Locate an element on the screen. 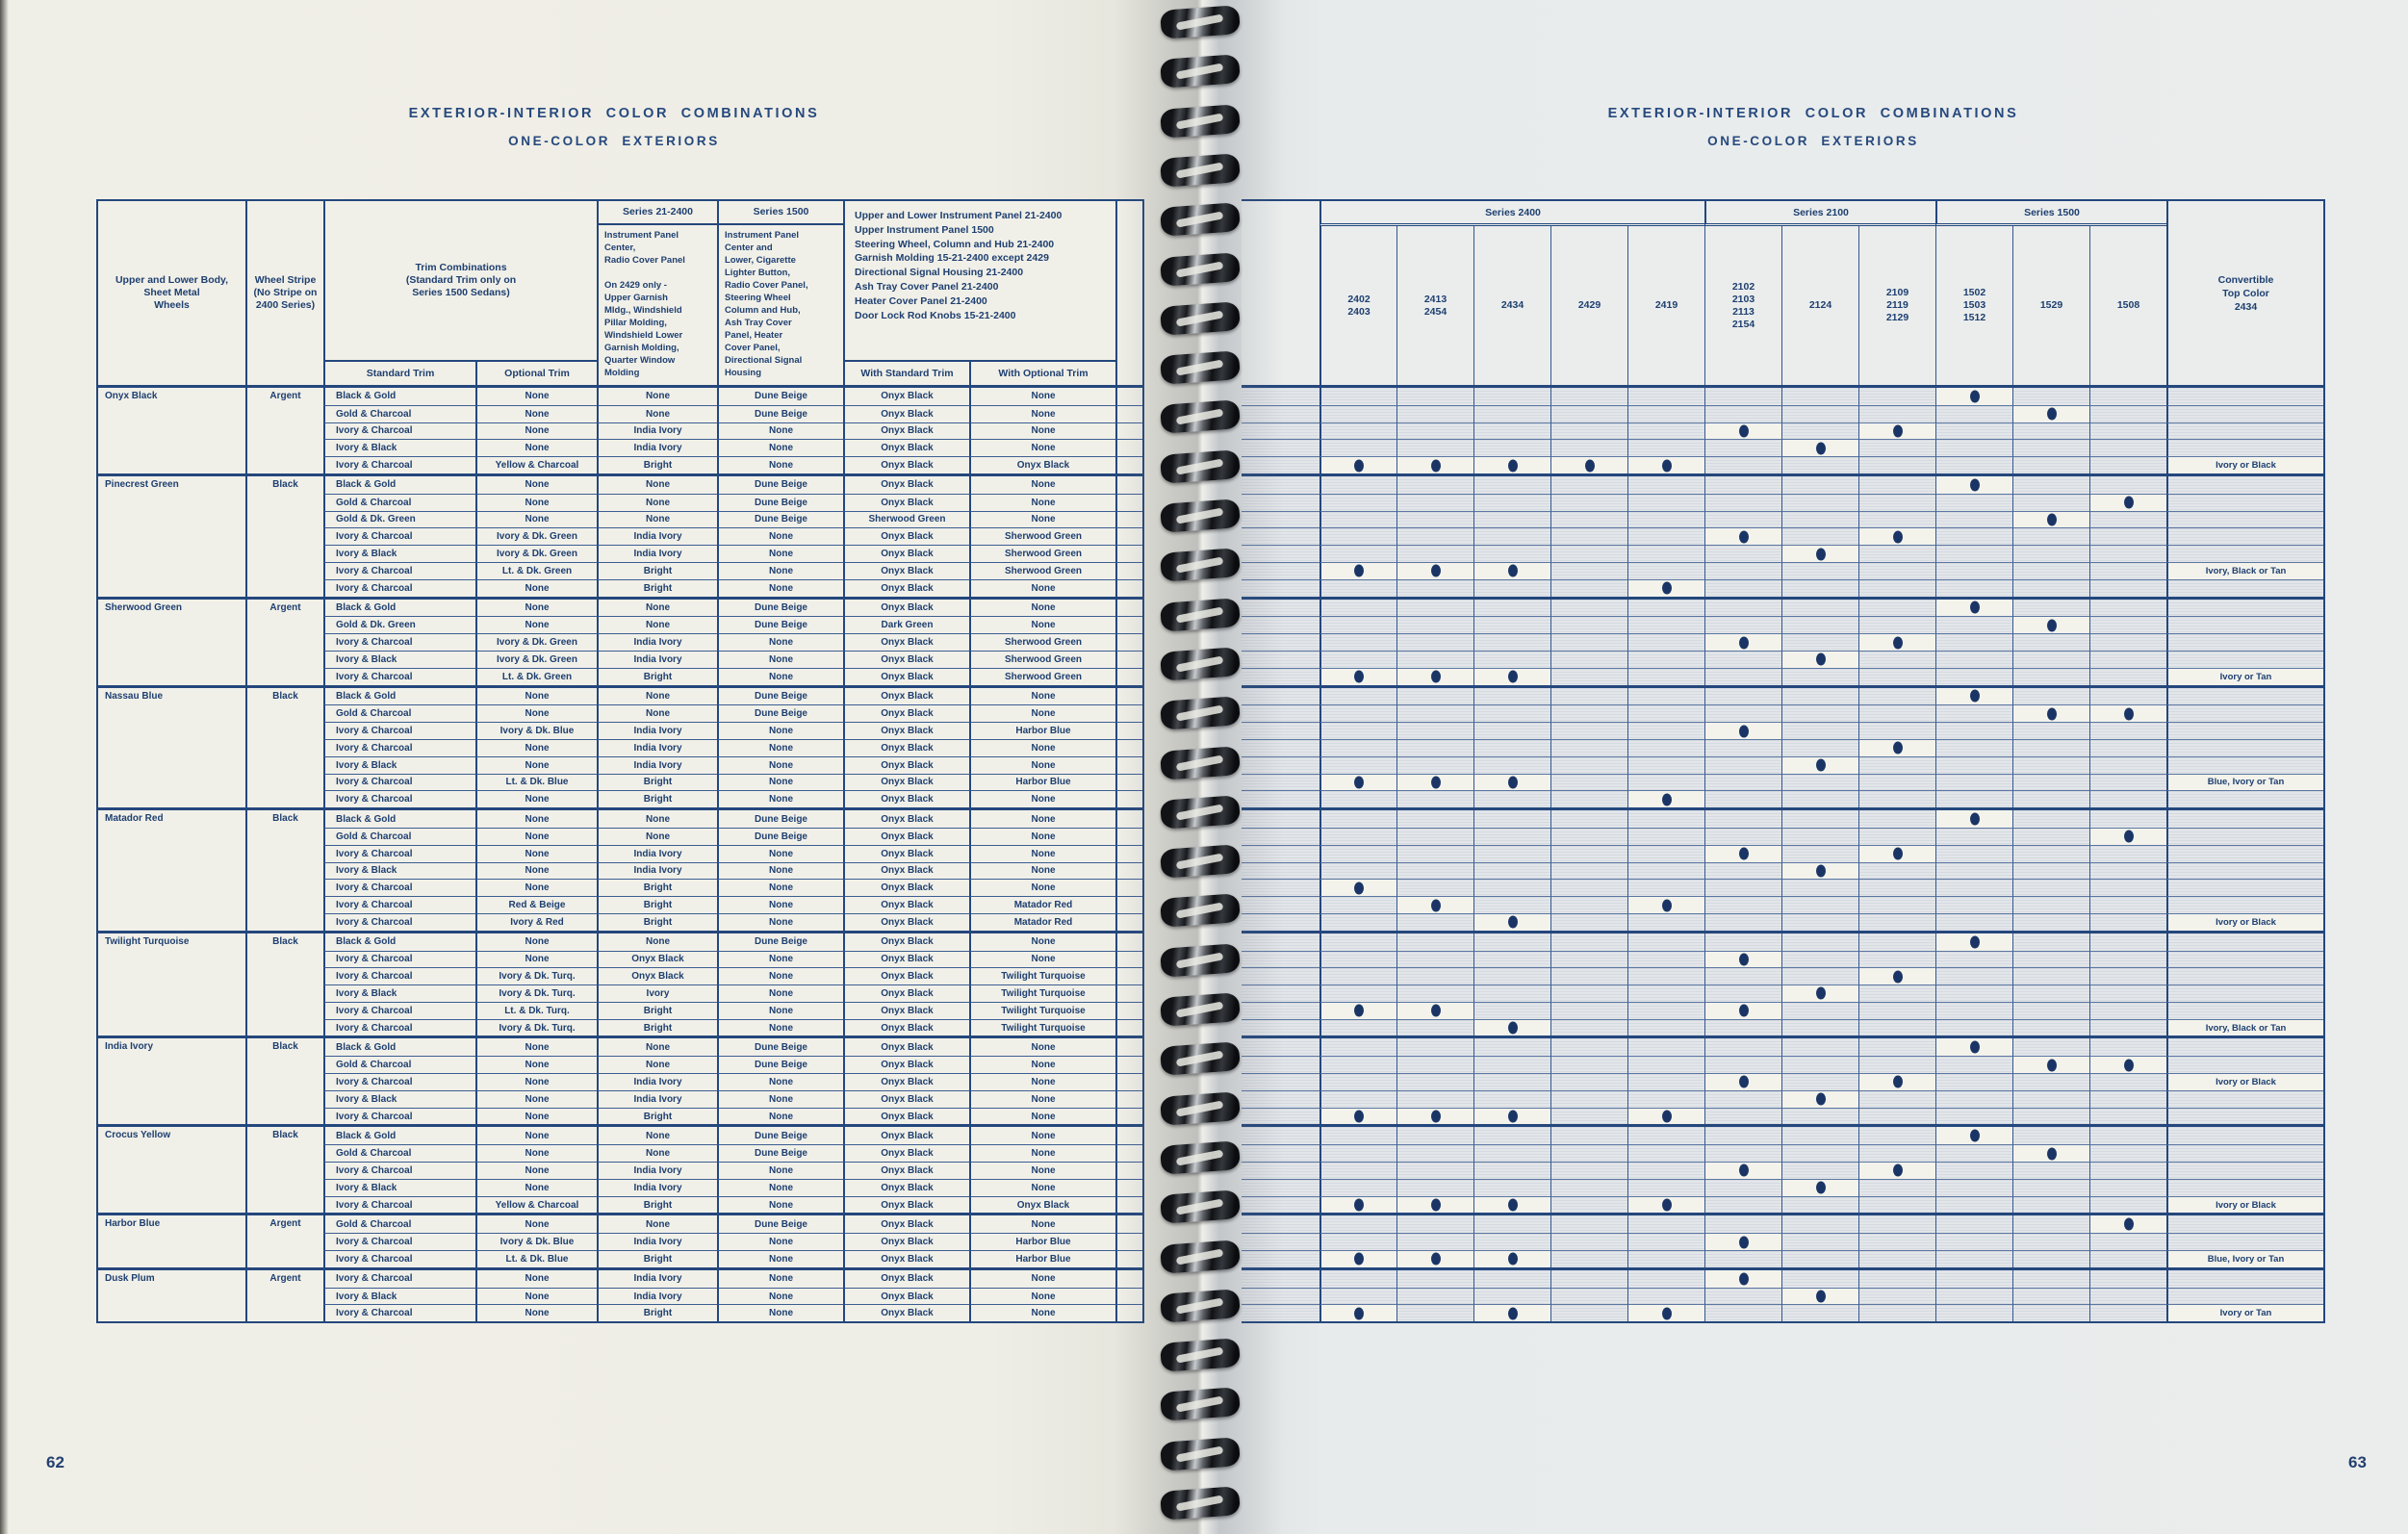 The image size is (2408, 1534). availability-group: Ivory or Black is located at coordinates (1782, 1083).